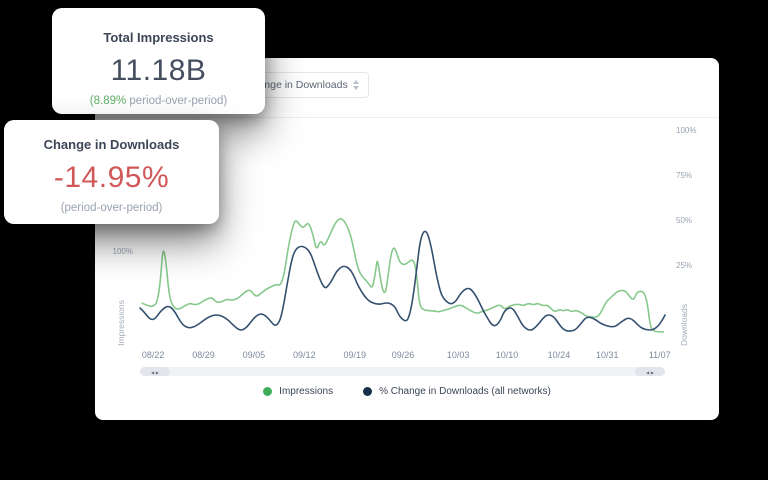 This screenshot has height=480, width=768. What do you see at coordinates (203, 355) in the screenshot?
I see `x-axis-label: 08/29` at bounding box center [203, 355].